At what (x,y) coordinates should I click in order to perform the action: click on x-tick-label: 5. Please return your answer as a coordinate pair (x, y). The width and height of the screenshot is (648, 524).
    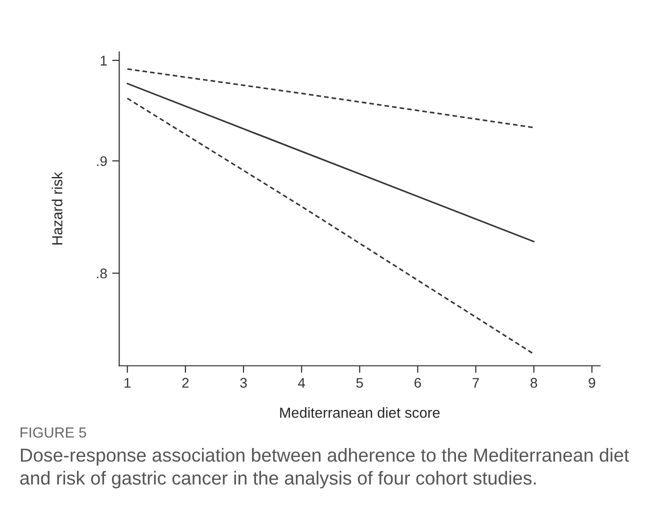
    Looking at the image, I should click on (359, 383).